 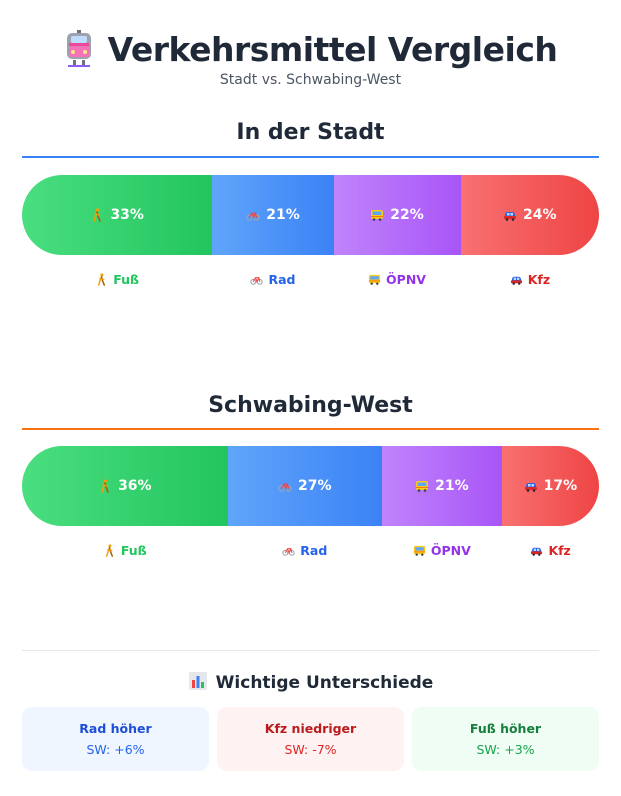 I want to click on segment-car: 17%, so click(x=550, y=486).